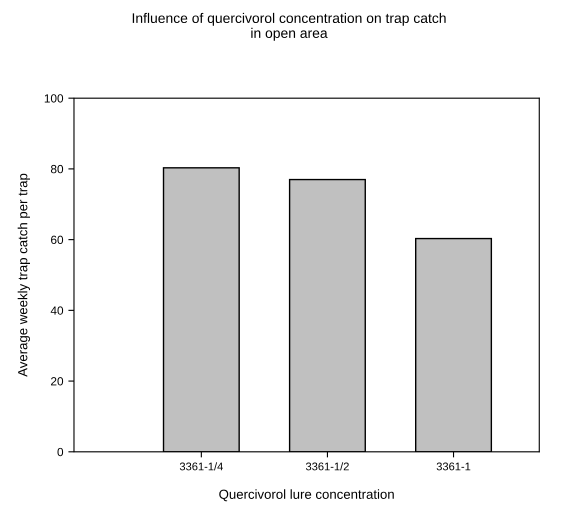  Describe the element at coordinates (57, 169) in the screenshot. I see `y-tick-label: 80` at that location.